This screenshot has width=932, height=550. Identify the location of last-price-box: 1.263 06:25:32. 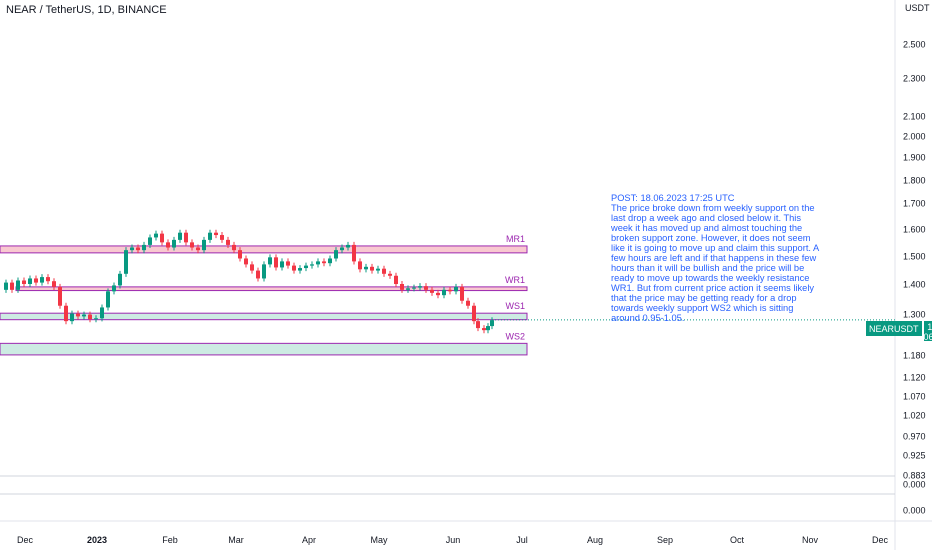
(927, 331).